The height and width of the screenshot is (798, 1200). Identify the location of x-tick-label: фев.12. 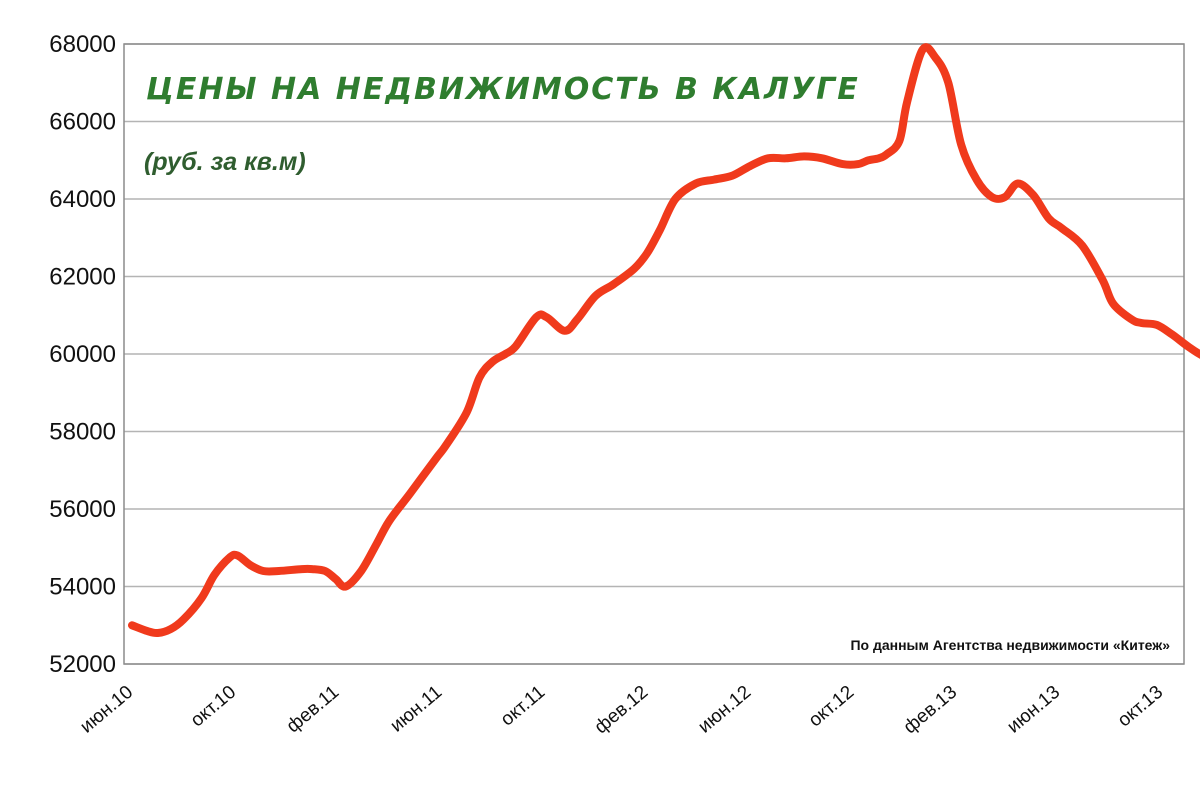
(622, 710).